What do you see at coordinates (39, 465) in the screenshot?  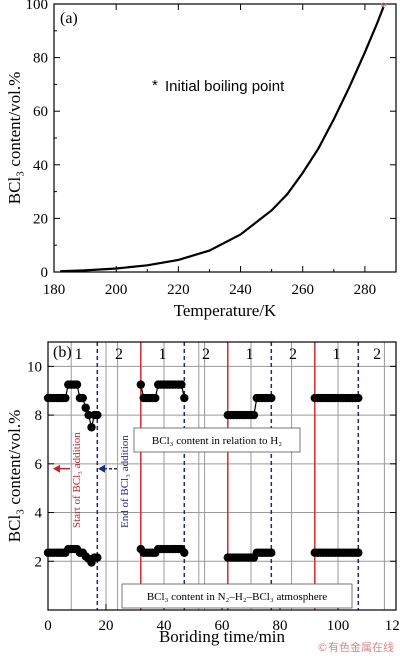 I see `panel-b-y-tick-label: 6` at bounding box center [39, 465].